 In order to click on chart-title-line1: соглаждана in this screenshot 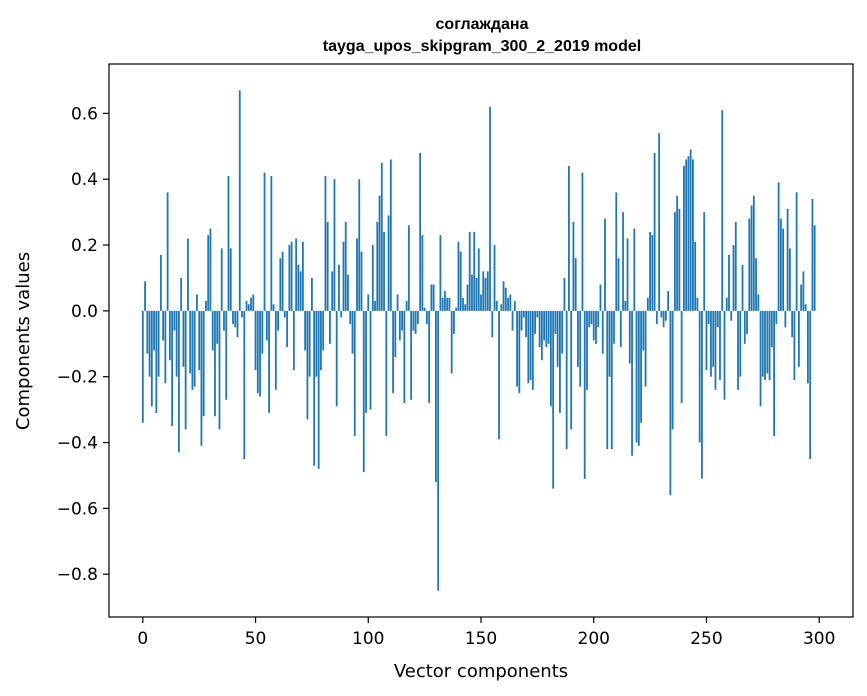, I will do `click(482, 24)`.